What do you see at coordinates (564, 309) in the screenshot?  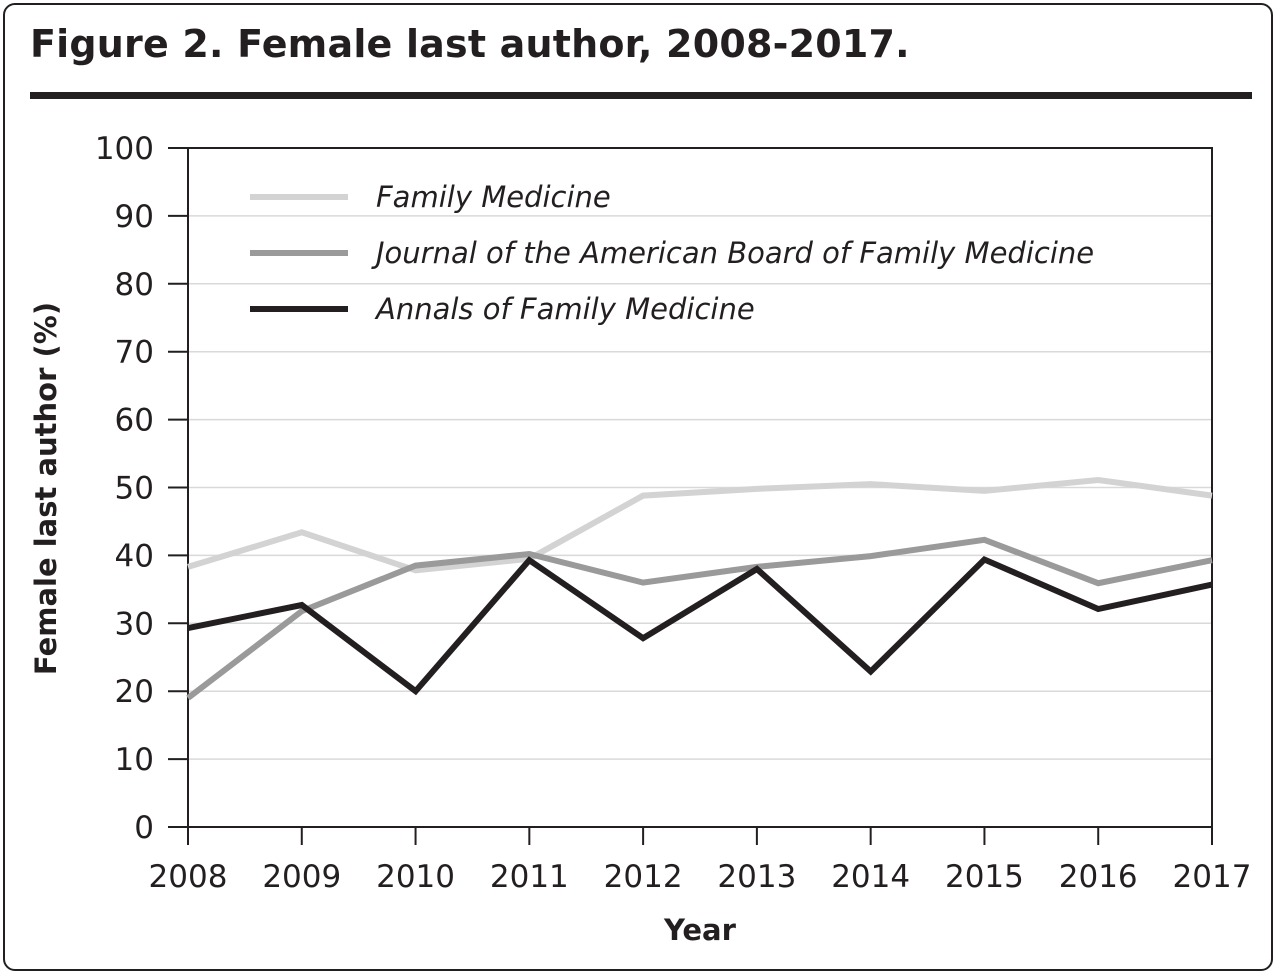 I see `legend-label: Annals of Family Medicine` at bounding box center [564, 309].